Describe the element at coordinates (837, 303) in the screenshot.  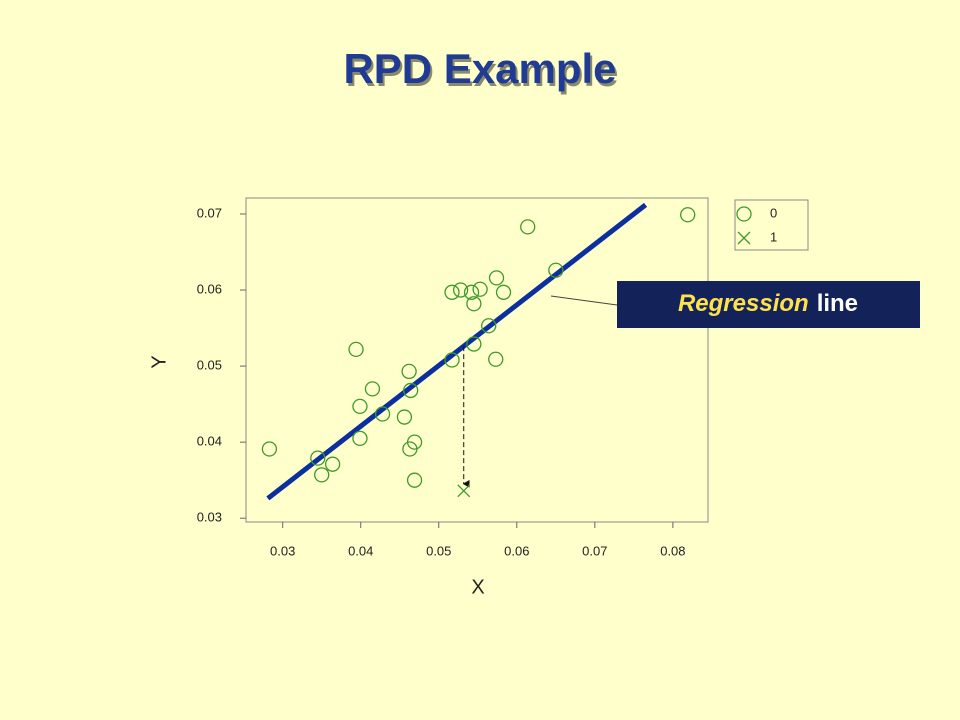
I see `annotation-text: line` at that location.